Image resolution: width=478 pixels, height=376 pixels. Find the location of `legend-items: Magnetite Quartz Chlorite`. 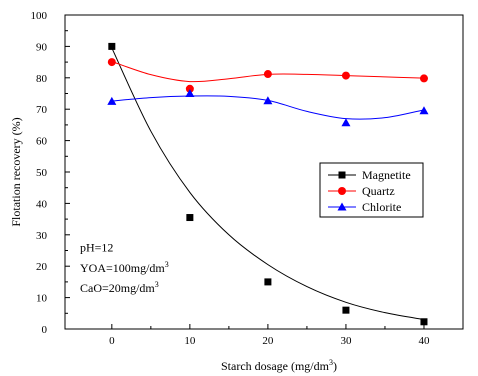

legend-items: Magnetite Quartz Chlorite is located at coordinates (369, 191).